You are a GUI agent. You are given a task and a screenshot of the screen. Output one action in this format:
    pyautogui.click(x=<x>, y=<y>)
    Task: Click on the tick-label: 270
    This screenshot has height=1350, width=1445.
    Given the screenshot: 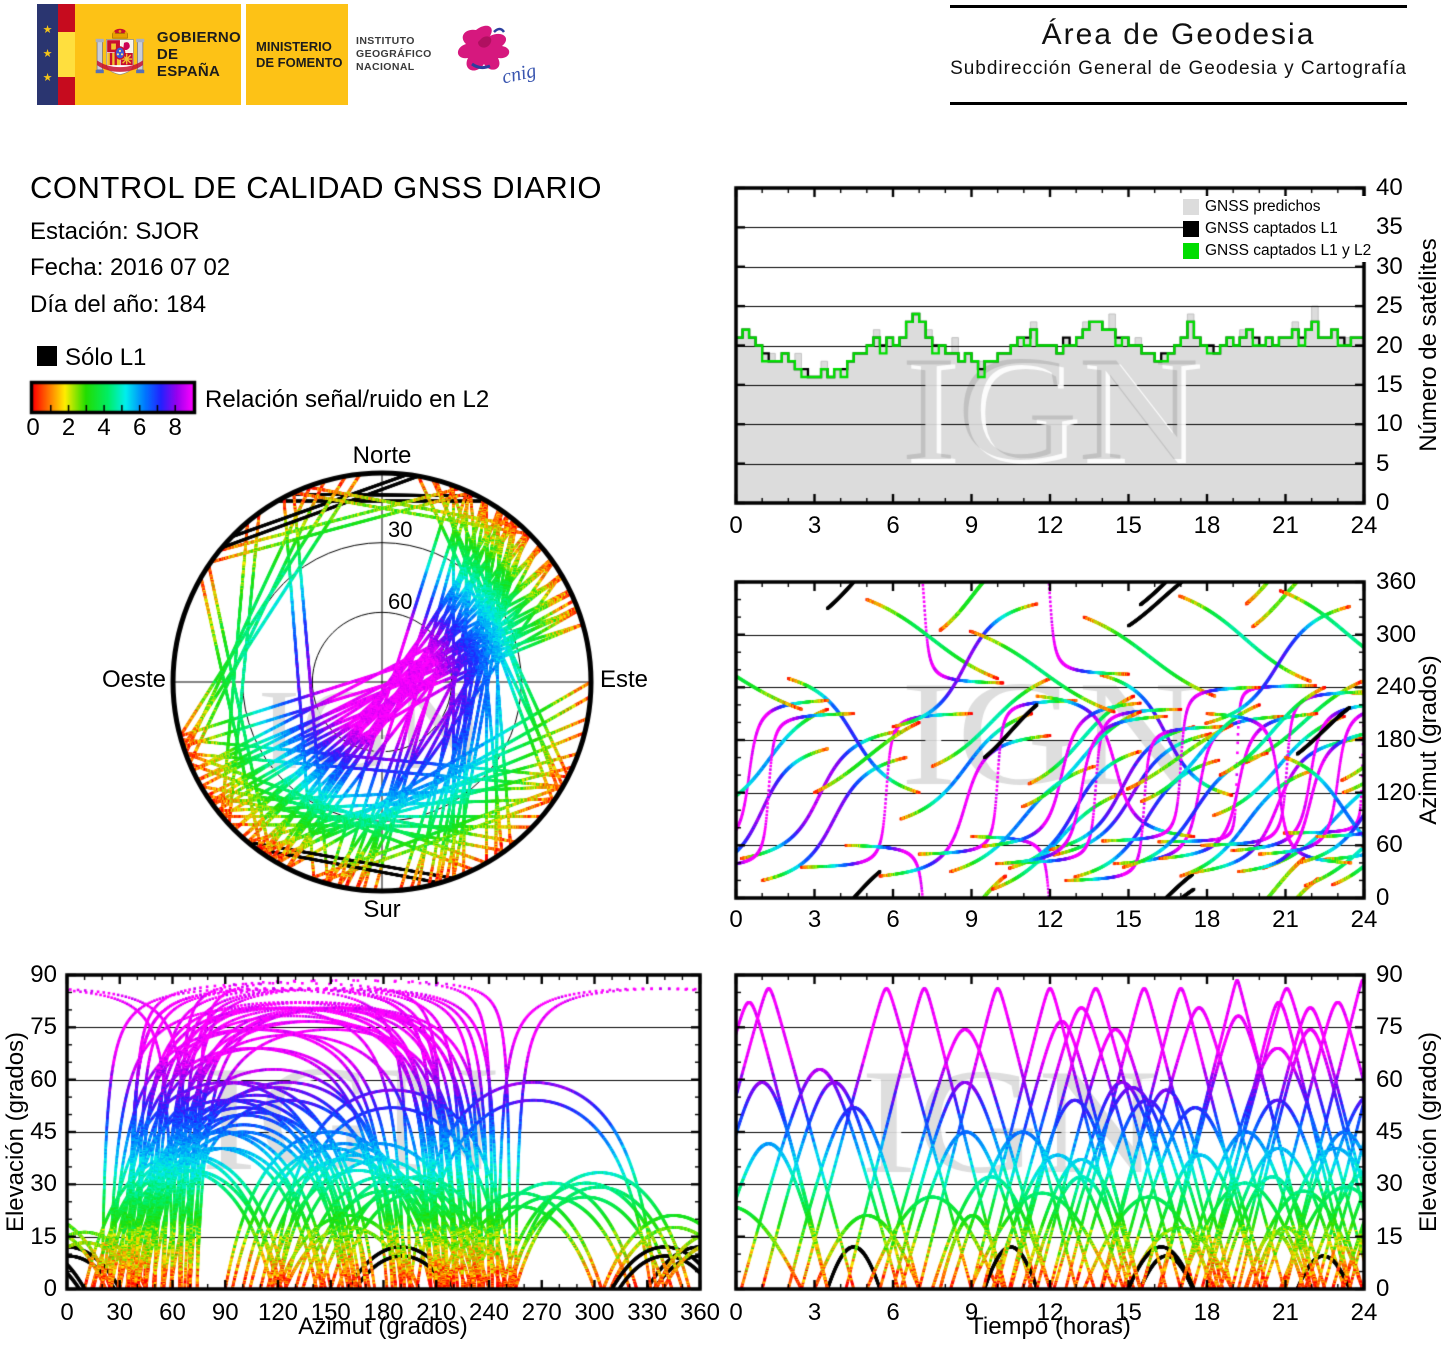 What is the action you would take?
    pyautogui.click(x=541, y=1312)
    